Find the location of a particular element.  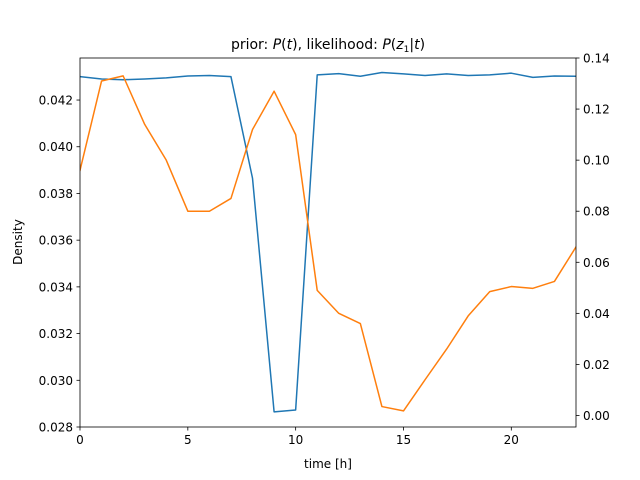

chart-title: prior: P(t), likelihood: P(z1|t) is located at coordinates (328, 46).